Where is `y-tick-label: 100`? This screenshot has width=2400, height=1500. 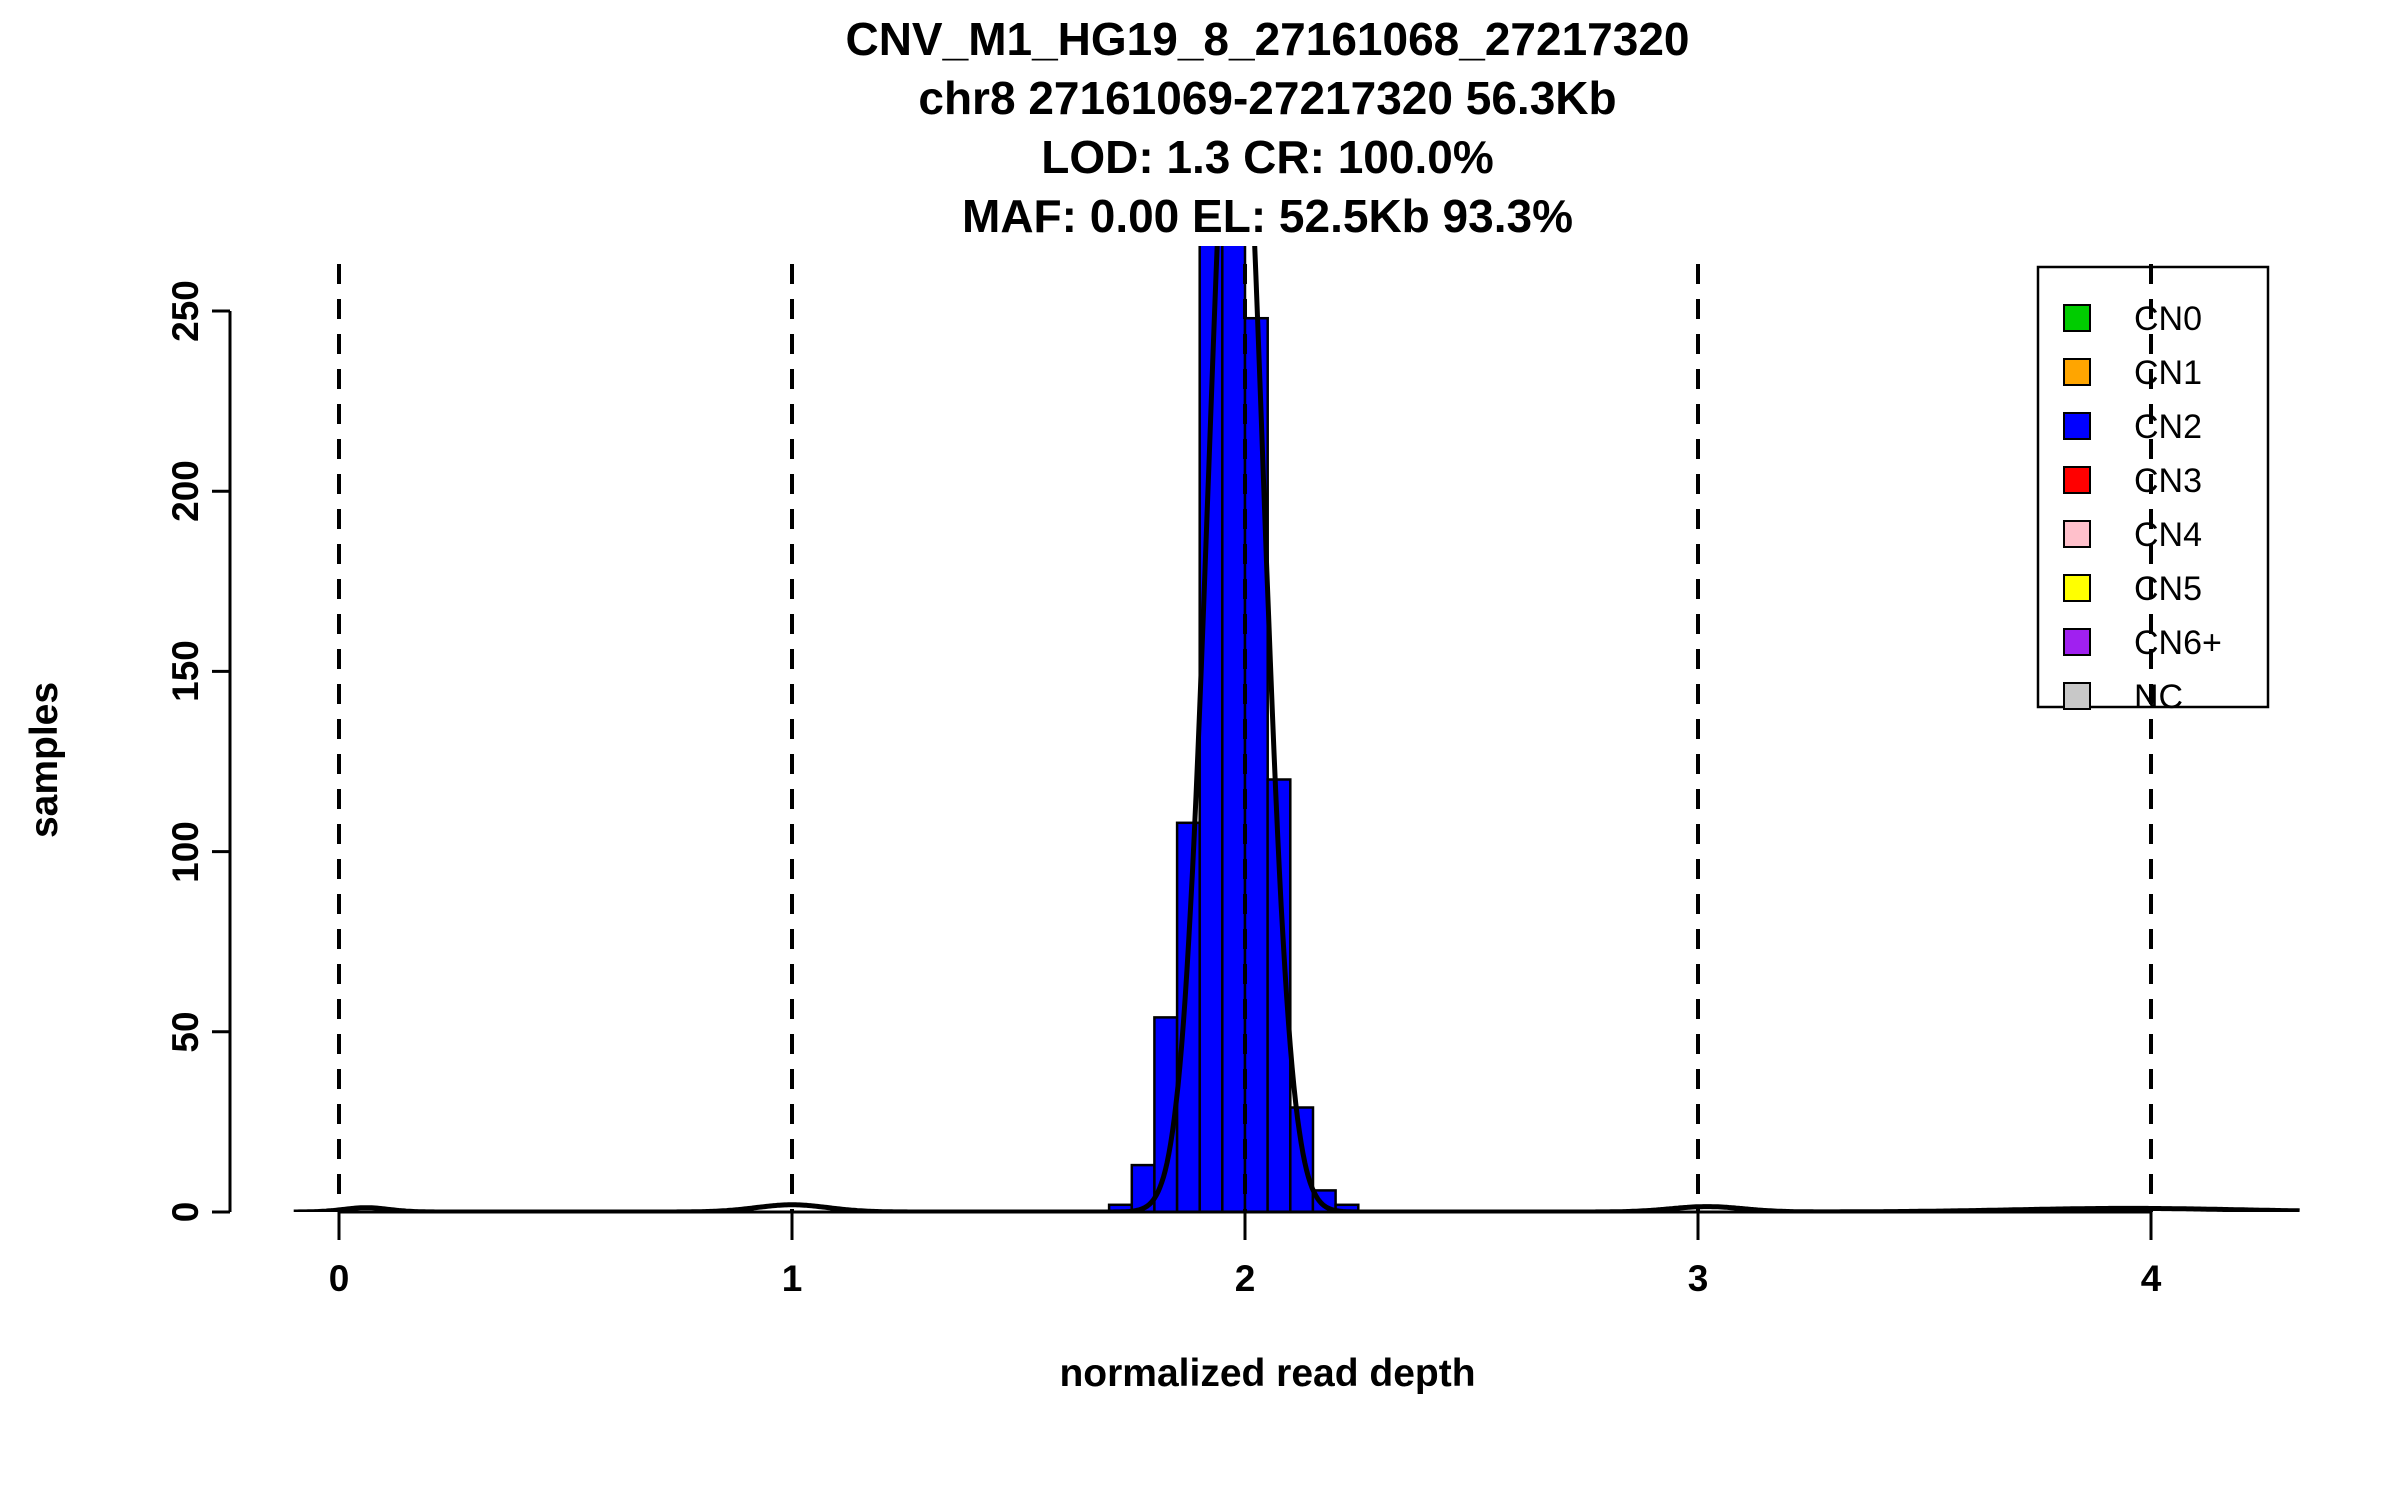
y-tick-label: 100 is located at coordinates (185, 852).